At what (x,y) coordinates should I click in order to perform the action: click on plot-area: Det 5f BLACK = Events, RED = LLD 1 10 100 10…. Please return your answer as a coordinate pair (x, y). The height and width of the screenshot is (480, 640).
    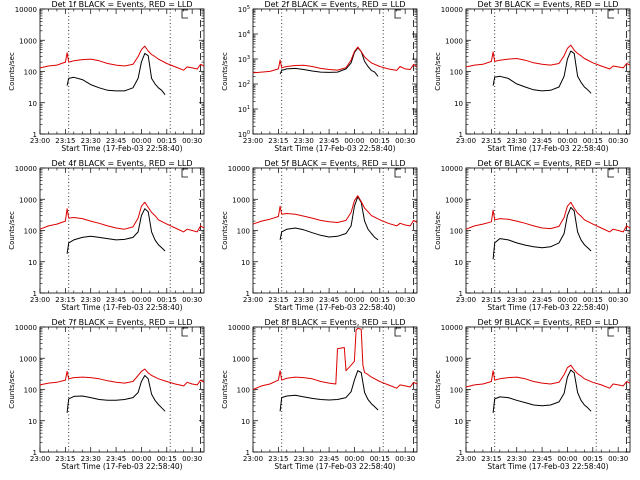
    Looking at the image, I should click on (319, 235).